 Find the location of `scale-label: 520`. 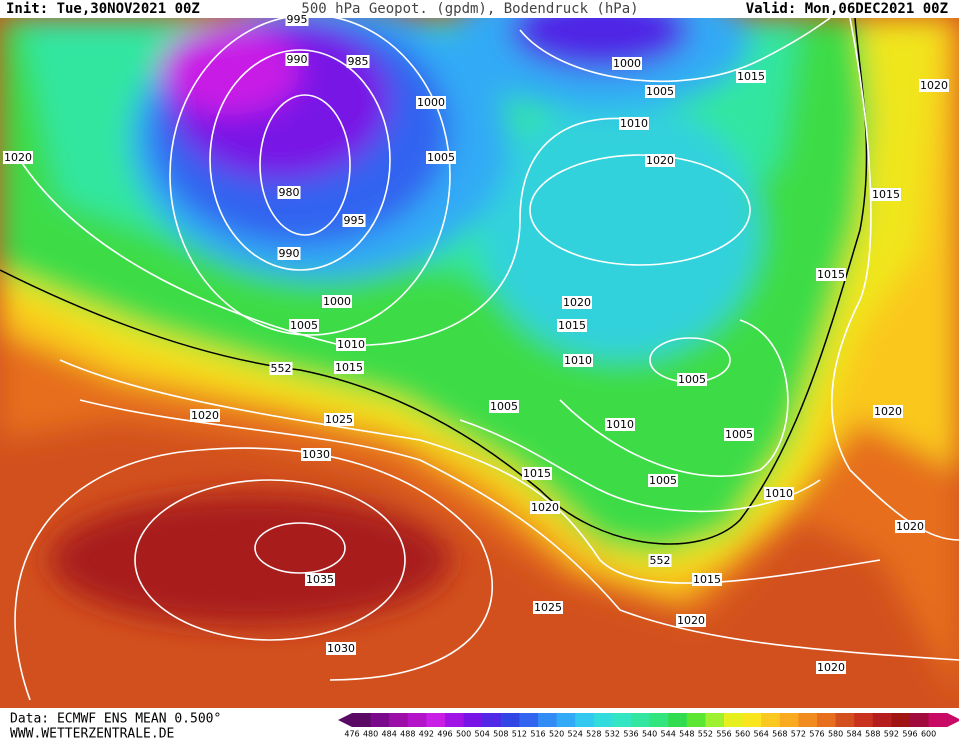

scale-label: 520 is located at coordinates (556, 734).